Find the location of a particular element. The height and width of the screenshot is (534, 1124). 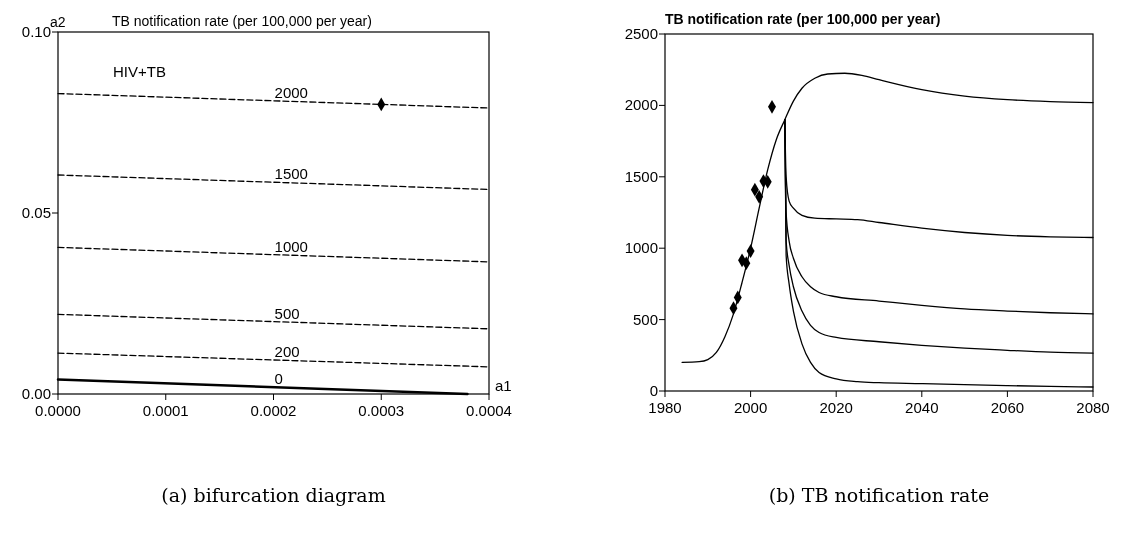

x-tick-label: 0.0003 is located at coordinates (381, 410).